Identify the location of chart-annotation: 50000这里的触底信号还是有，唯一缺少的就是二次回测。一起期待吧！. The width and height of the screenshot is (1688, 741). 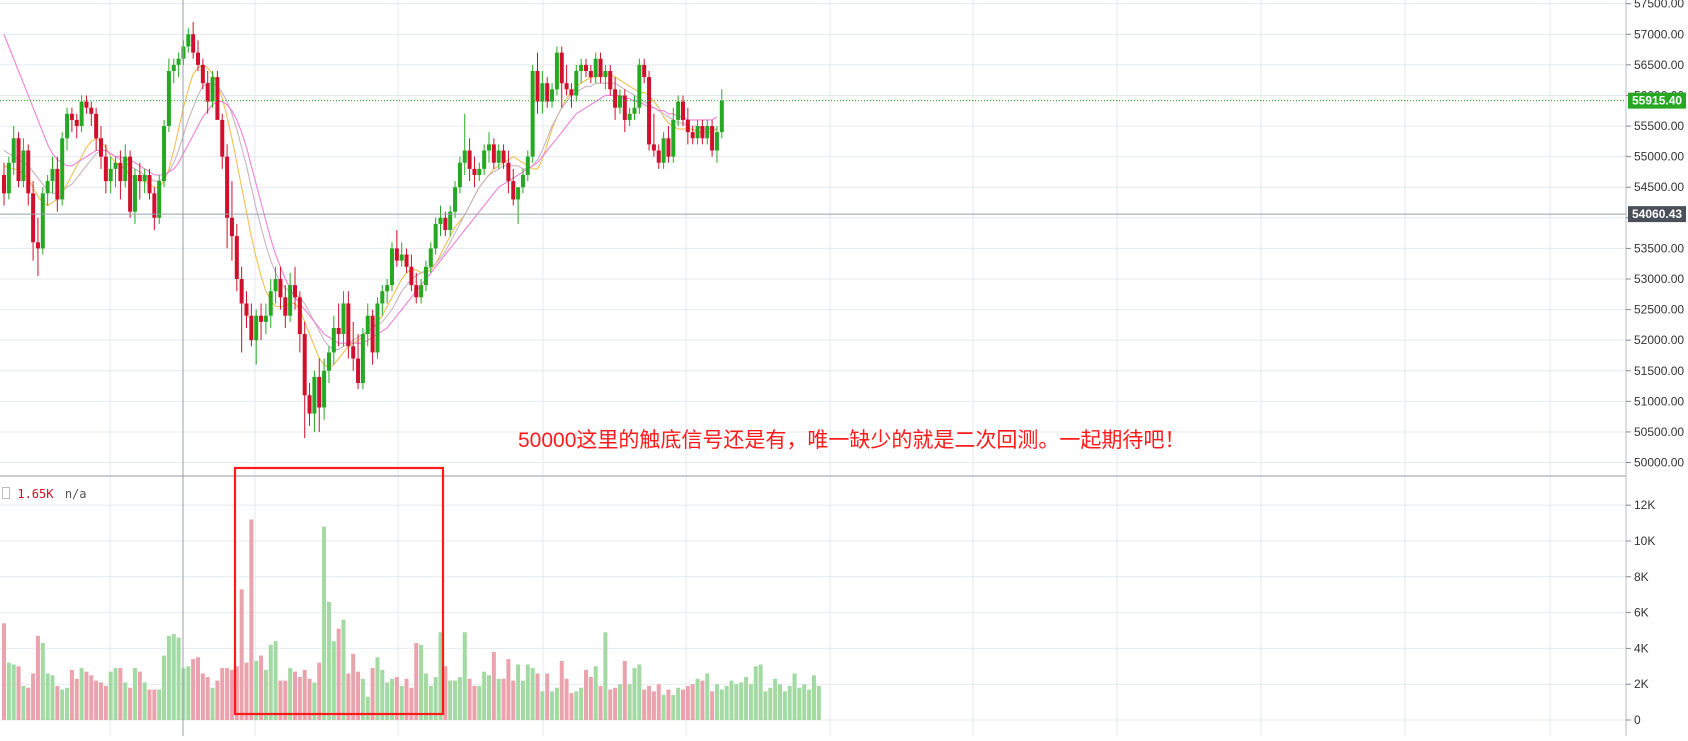
(852, 440).